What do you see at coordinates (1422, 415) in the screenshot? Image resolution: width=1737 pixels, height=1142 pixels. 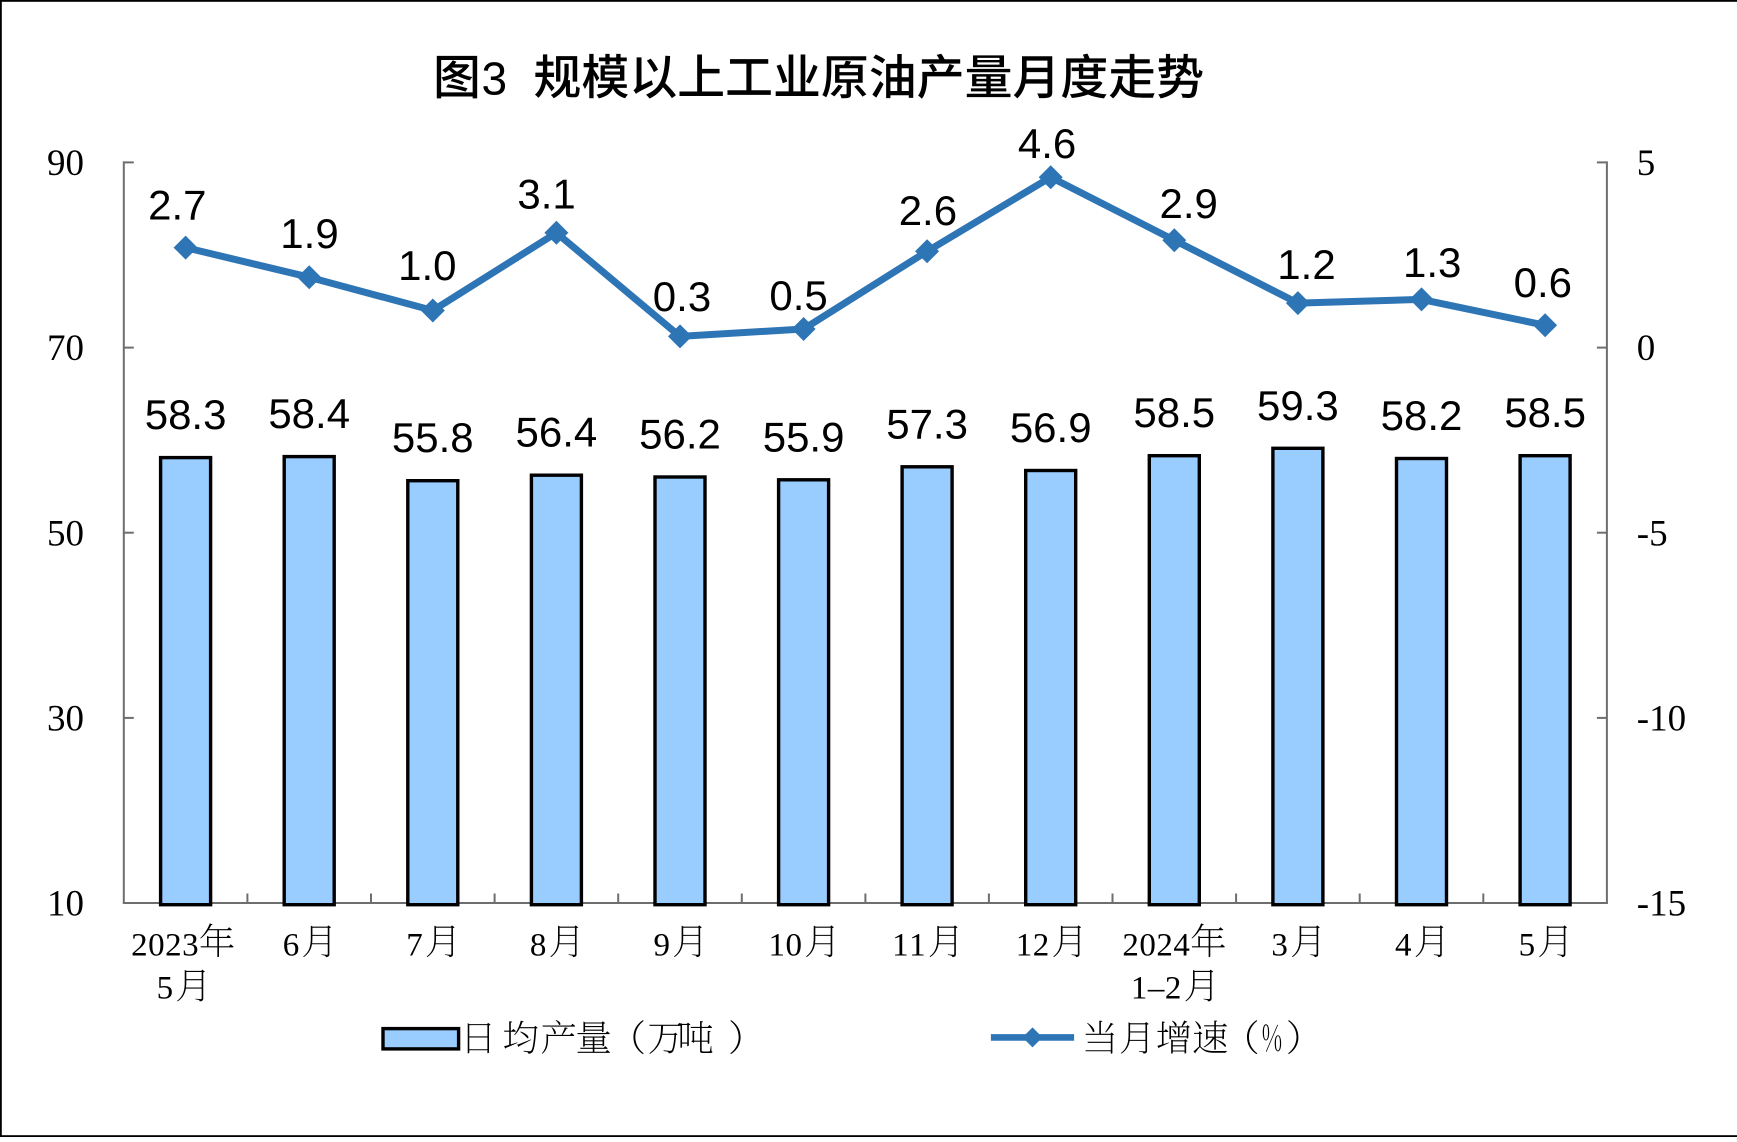 I see `svg-text: 58.2` at bounding box center [1422, 415].